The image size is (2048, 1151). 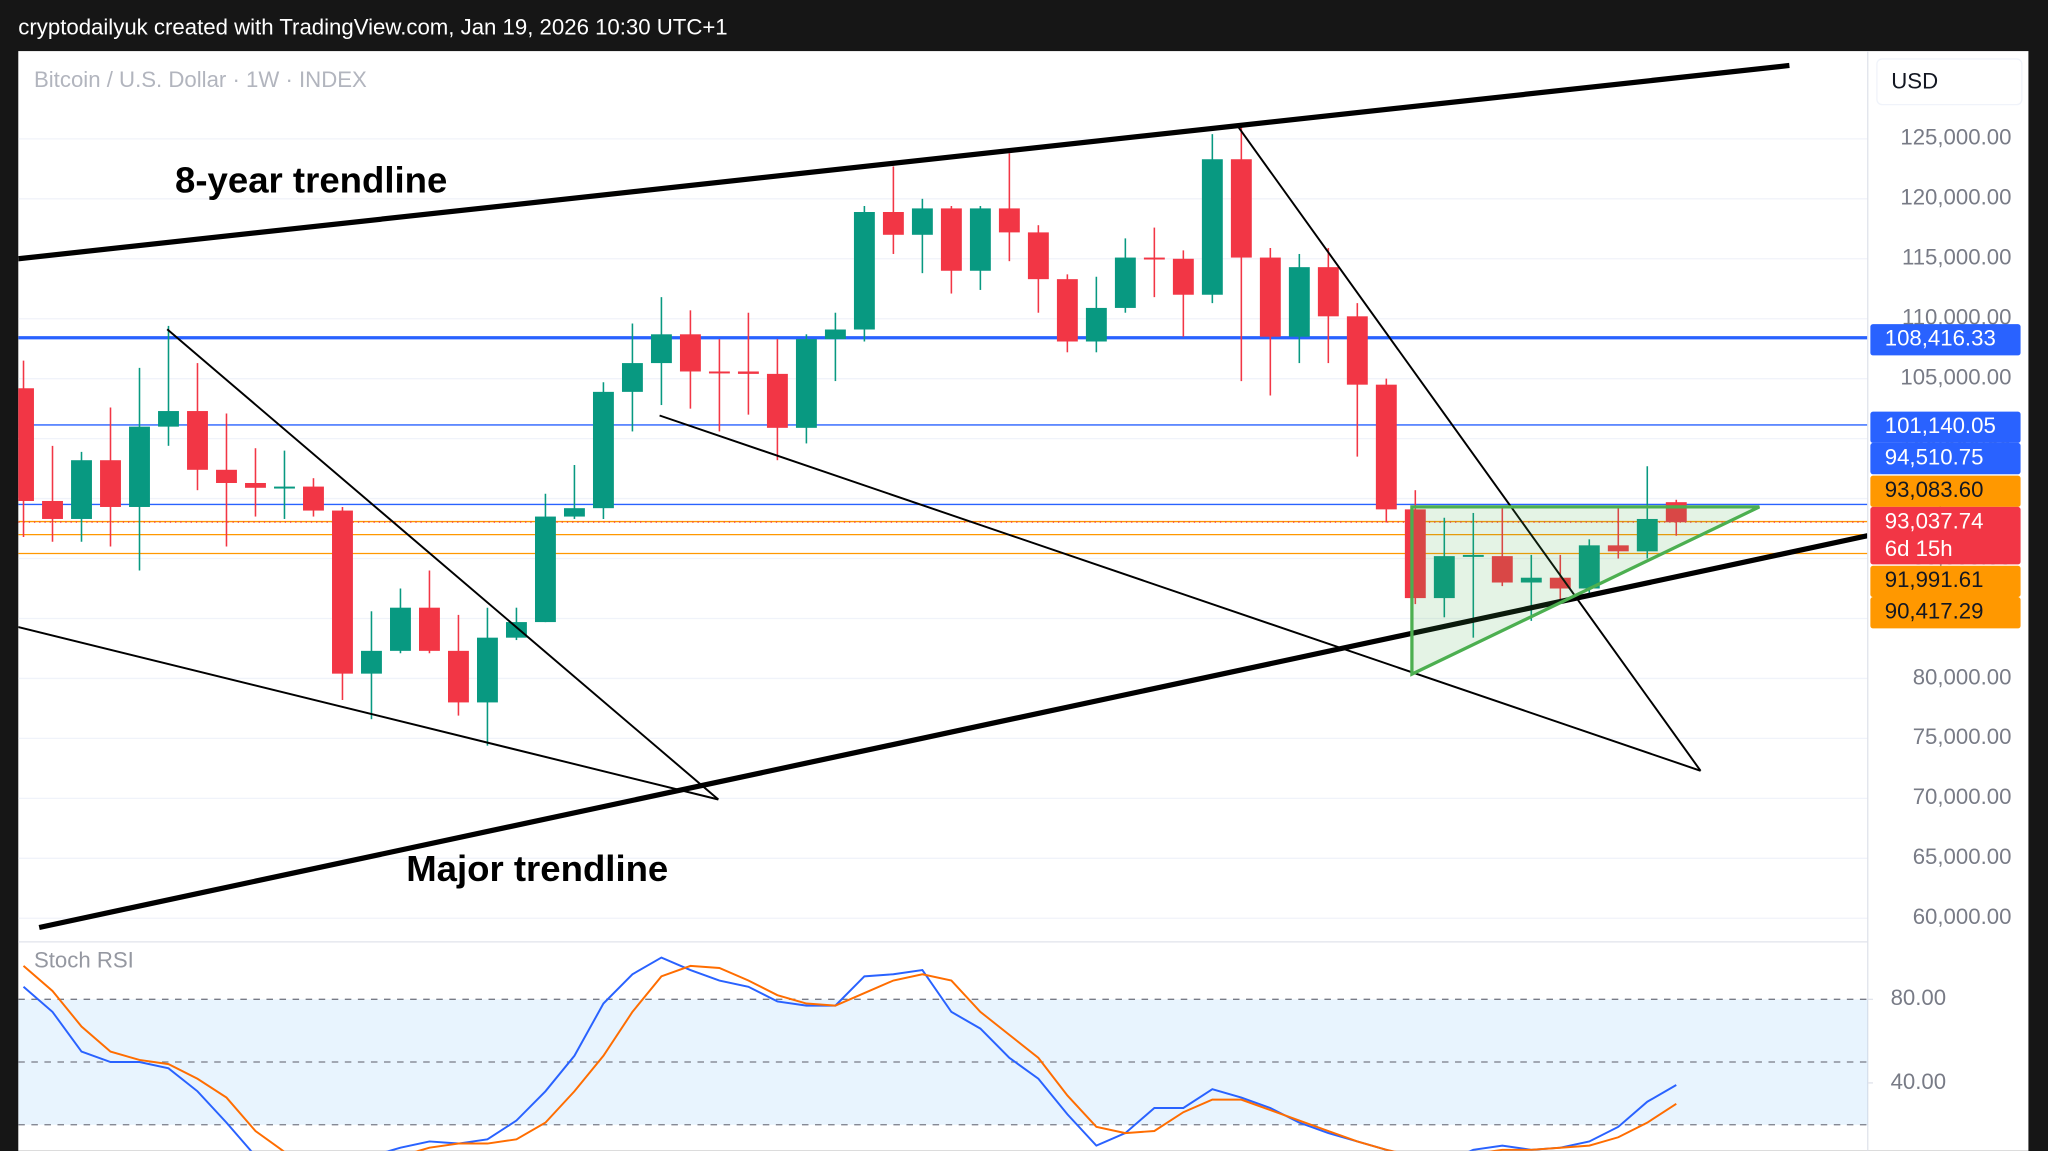 What do you see at coordinates (1962, 796) in the screenshot?
I see `y-tick-label: 70,000.00` at bounding box center [1962, 796].